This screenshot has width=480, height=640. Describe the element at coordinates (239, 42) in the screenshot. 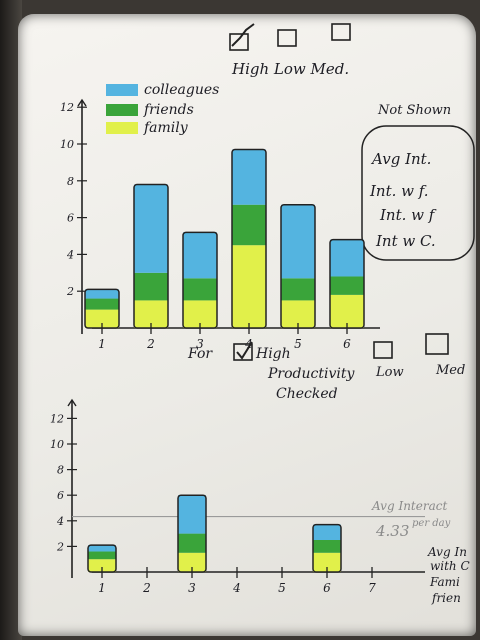

I see `checkbox-high` at that location.